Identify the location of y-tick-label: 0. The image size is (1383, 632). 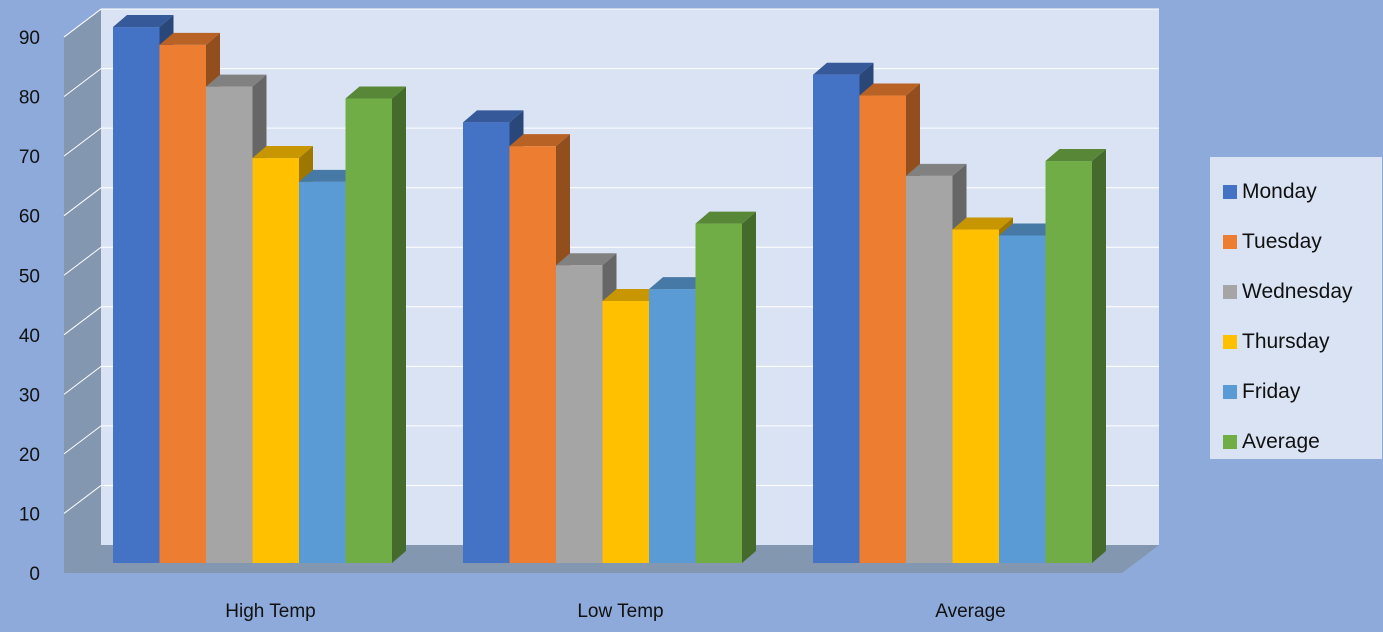
(34, 574).